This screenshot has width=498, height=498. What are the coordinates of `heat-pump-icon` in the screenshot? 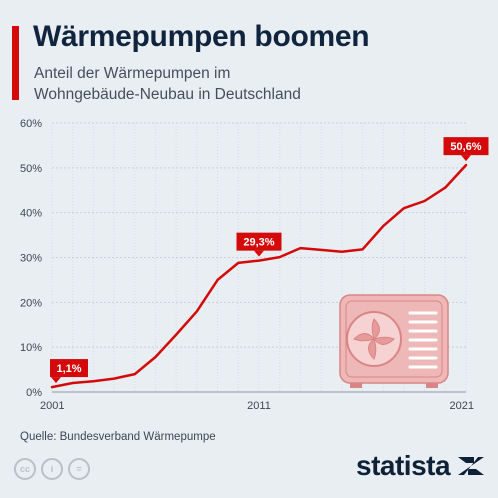 It's located at (394, 341).